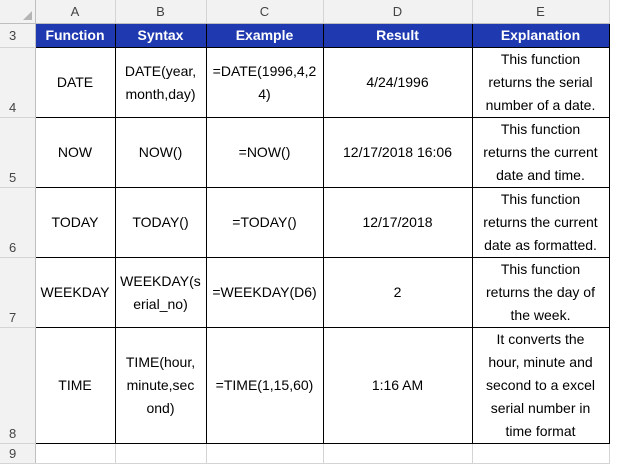 The image size is (637, 464). What do you see at coordinates (75, 82) in the screenshot?
I see `cell-function: DATE` at bounding box center [75, 82].